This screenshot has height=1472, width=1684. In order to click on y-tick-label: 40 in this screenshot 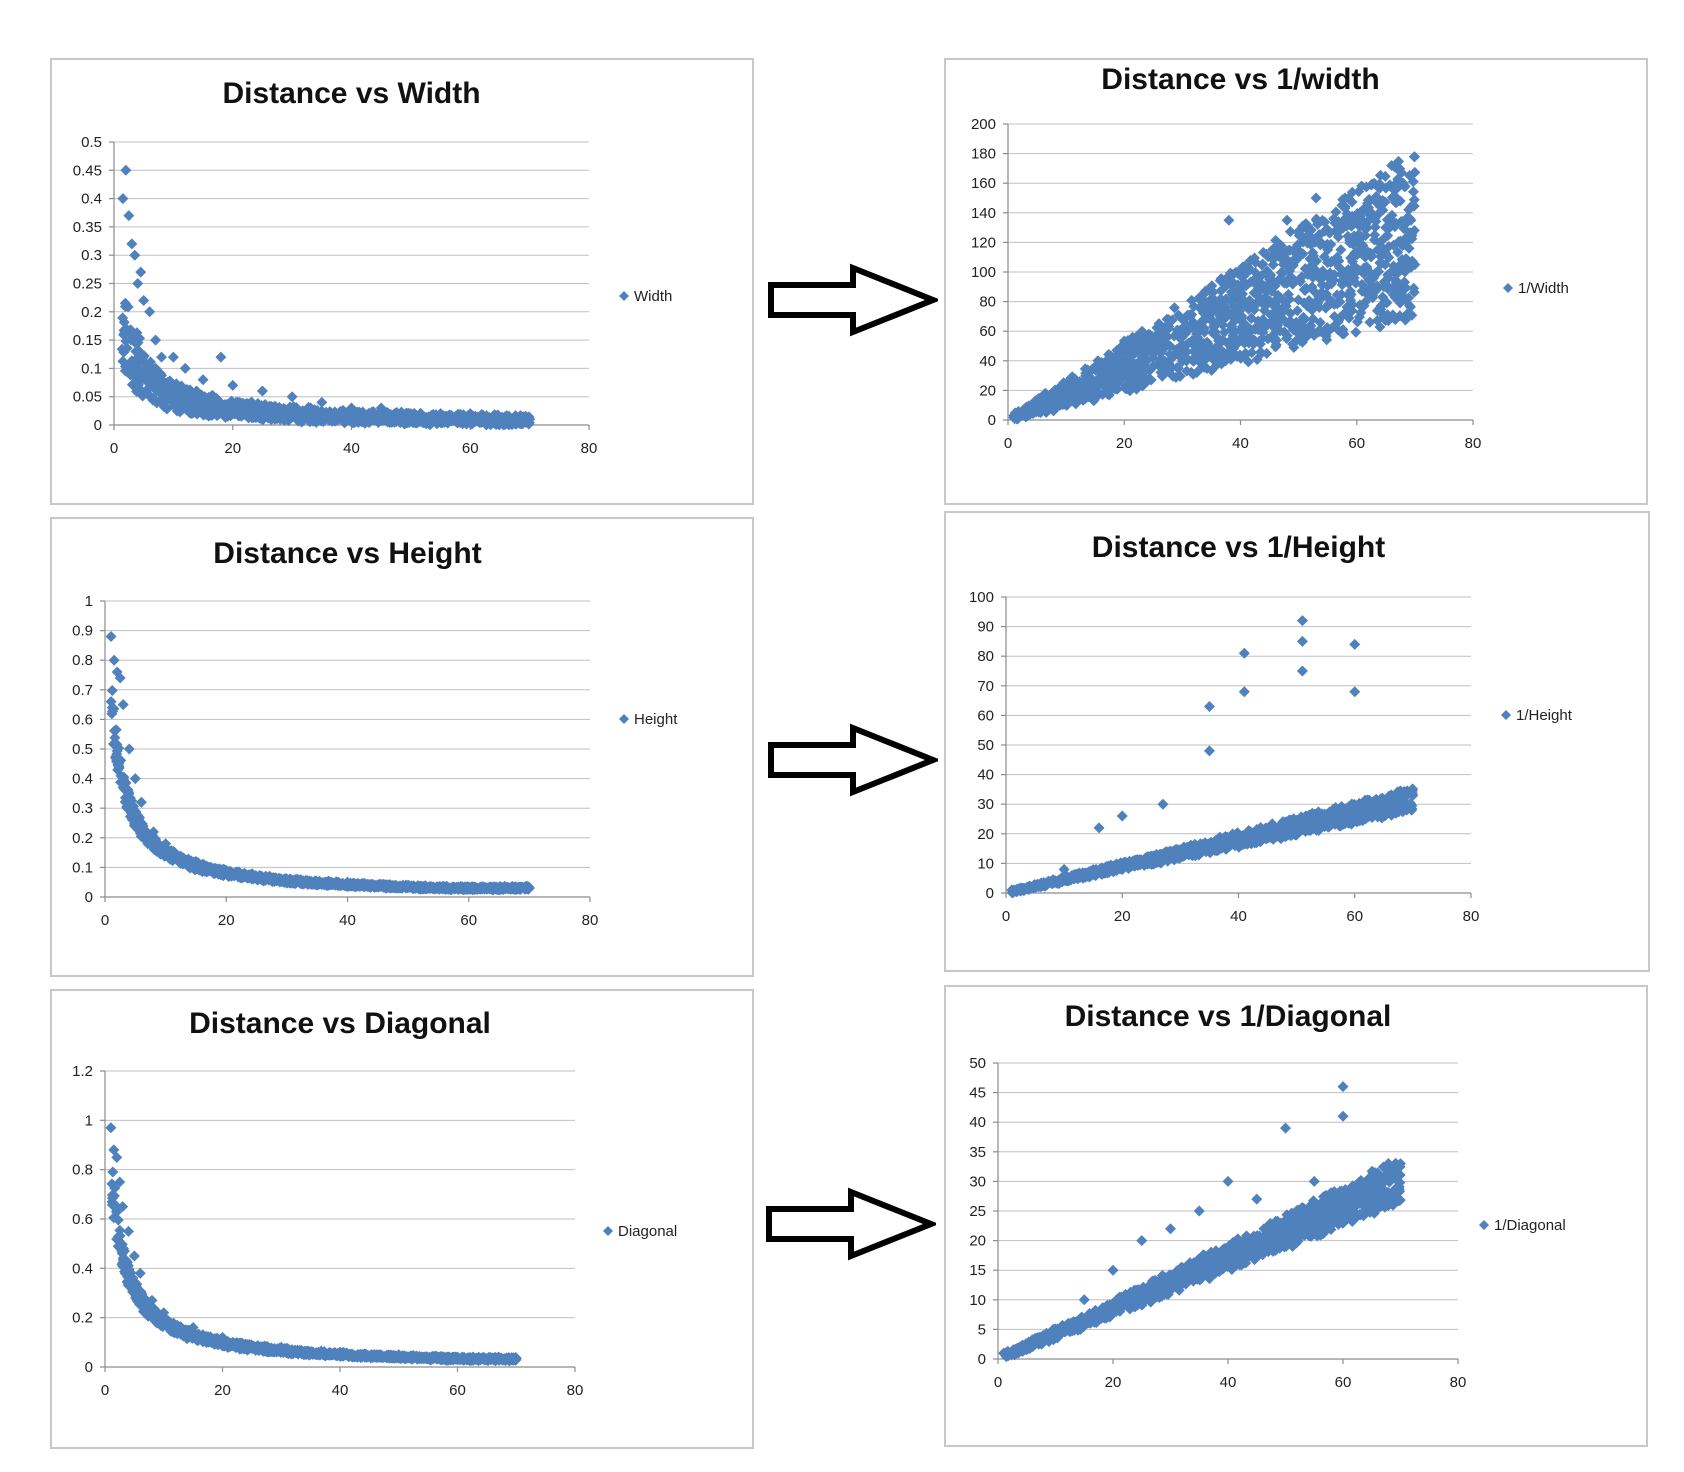, I will do `click(987, 361)`.